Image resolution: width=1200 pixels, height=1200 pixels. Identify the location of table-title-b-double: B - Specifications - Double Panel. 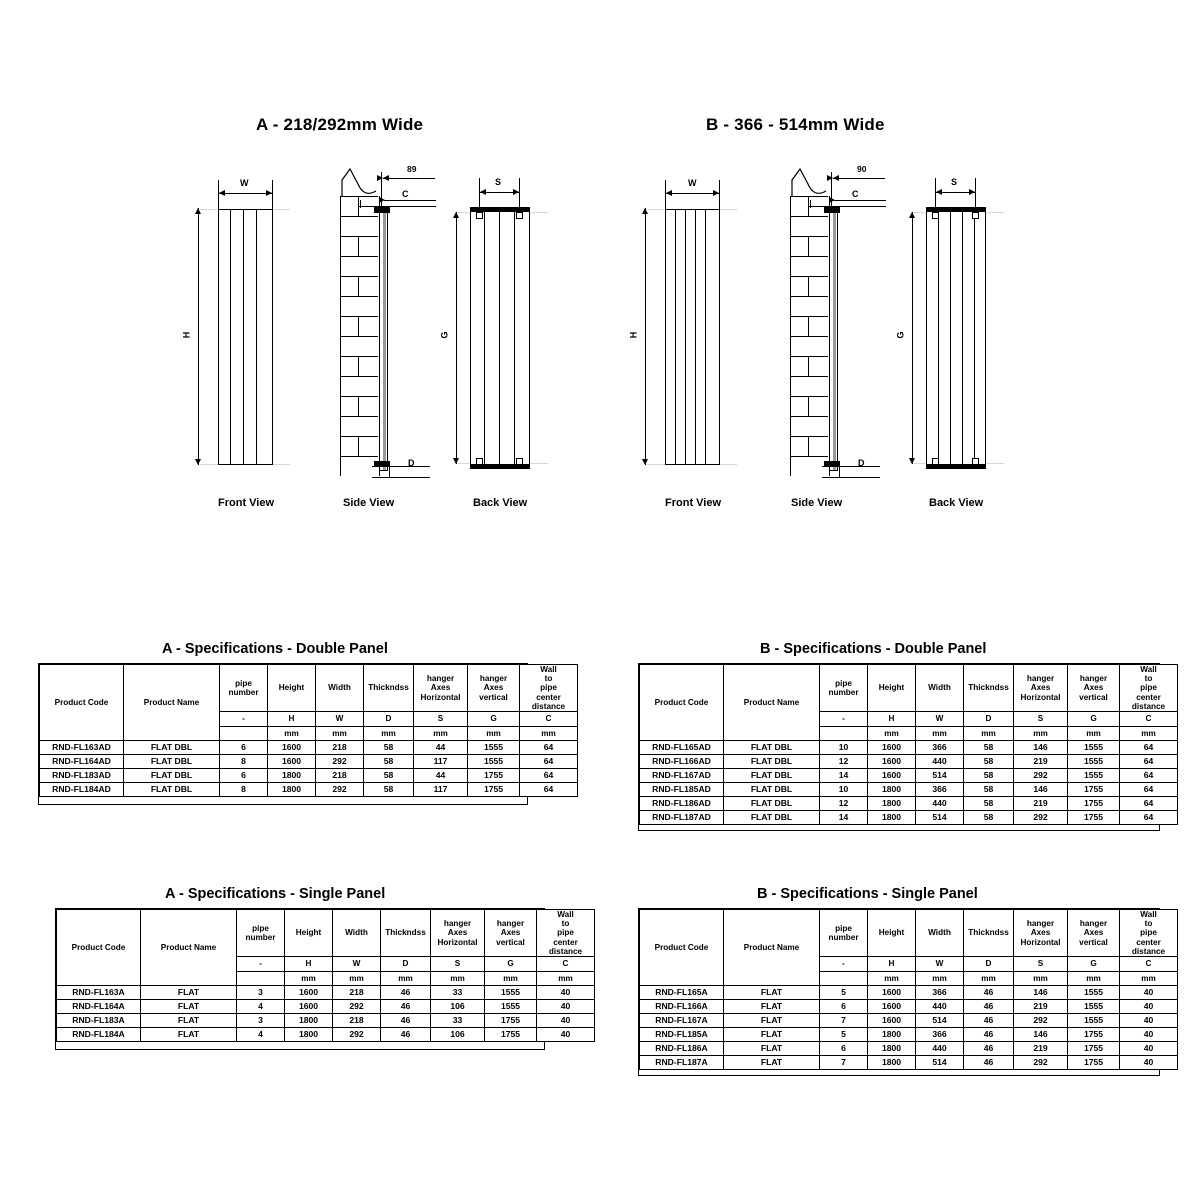
(873, 649).